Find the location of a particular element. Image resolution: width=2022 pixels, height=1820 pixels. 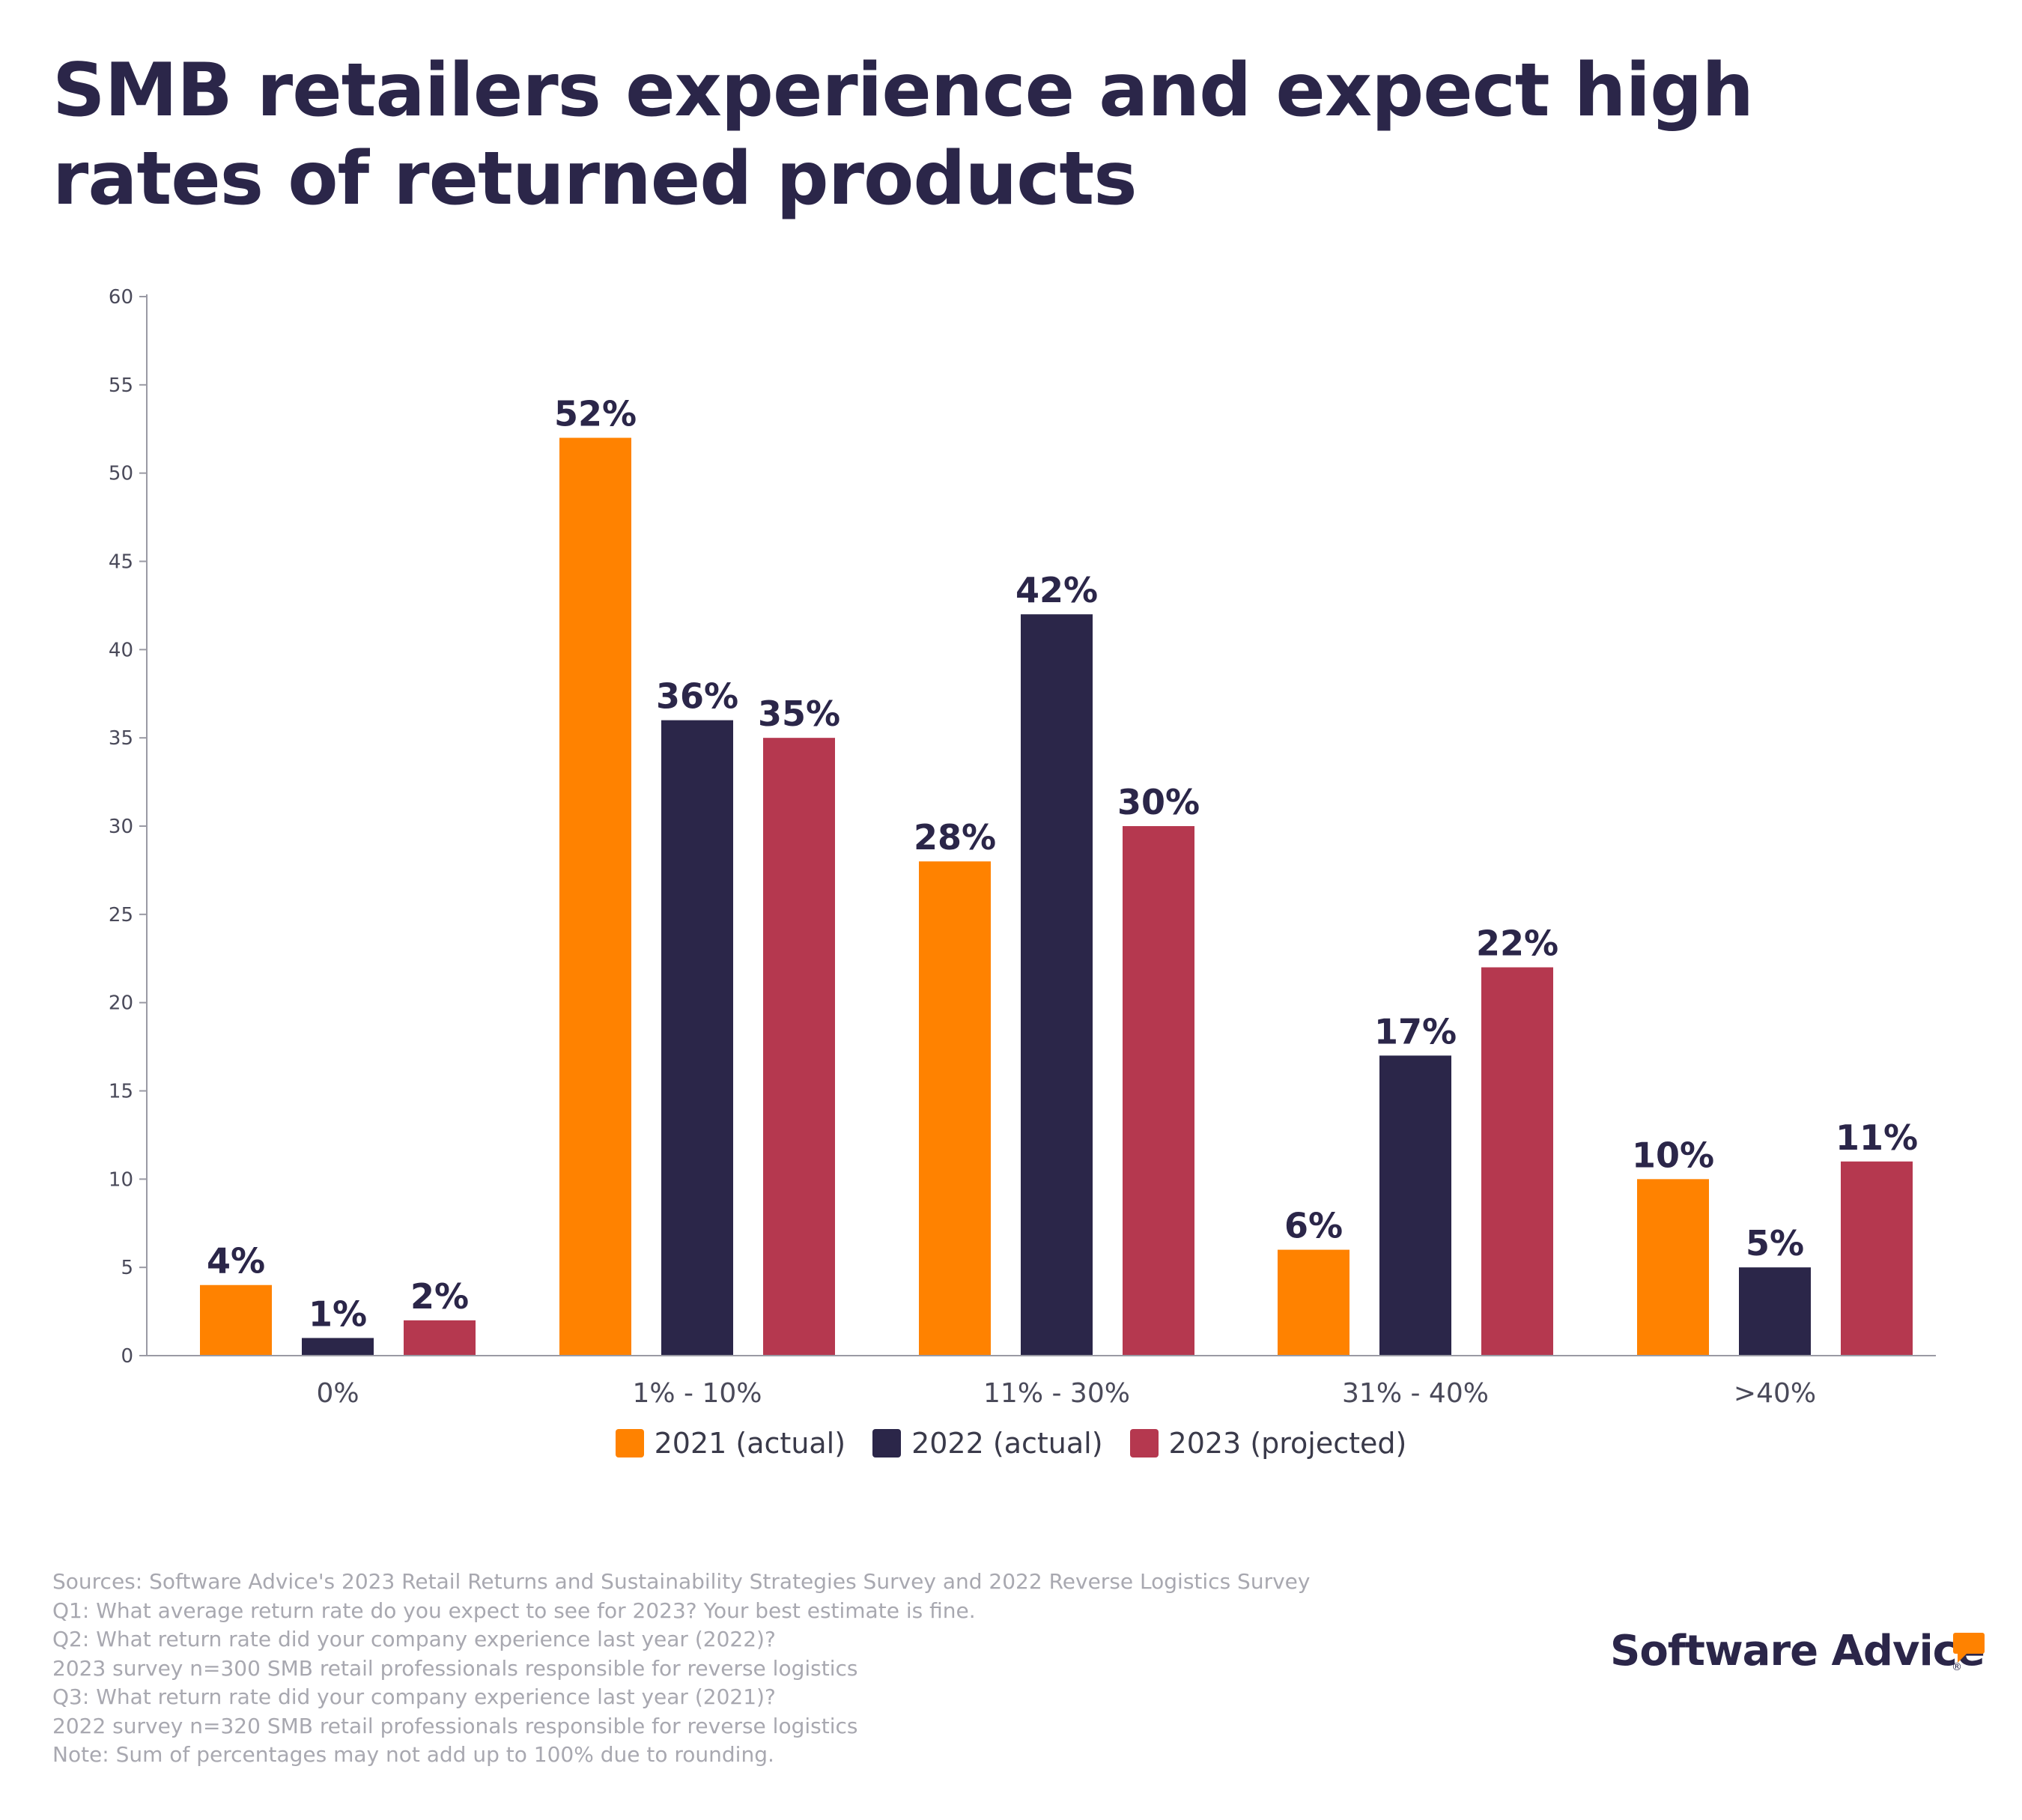

legend-item-2023: 2023 (projected) is located at coordinates (1268, 1443).